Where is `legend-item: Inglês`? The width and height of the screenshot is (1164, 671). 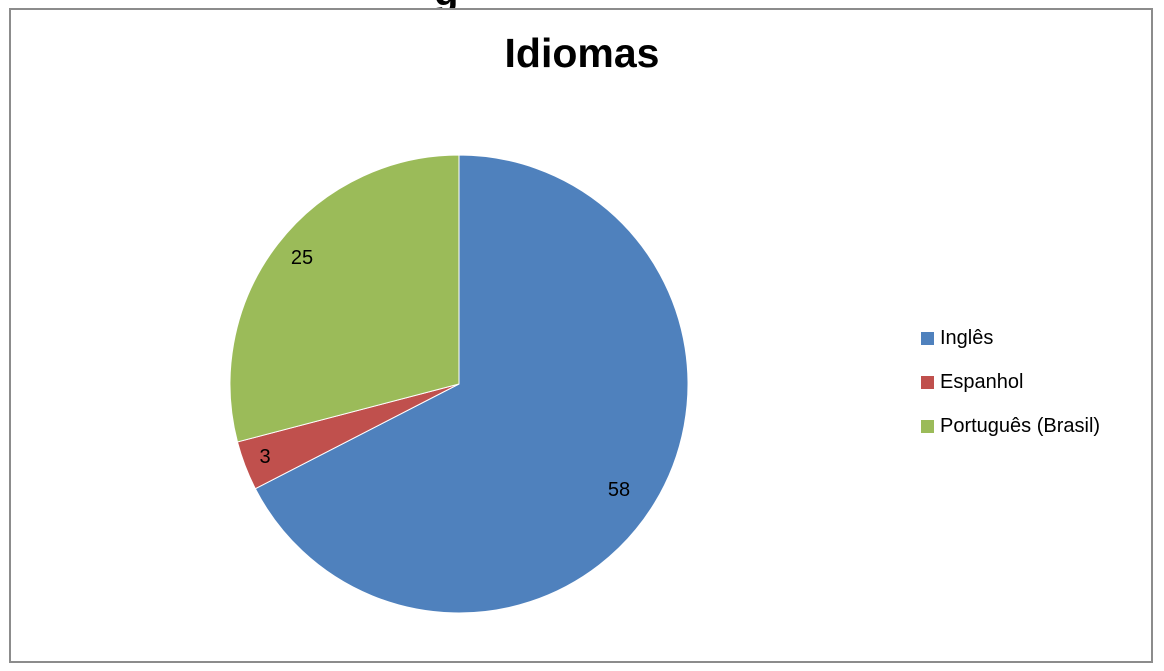
legend-item: Inglês is located at coordinates (1010, 338).